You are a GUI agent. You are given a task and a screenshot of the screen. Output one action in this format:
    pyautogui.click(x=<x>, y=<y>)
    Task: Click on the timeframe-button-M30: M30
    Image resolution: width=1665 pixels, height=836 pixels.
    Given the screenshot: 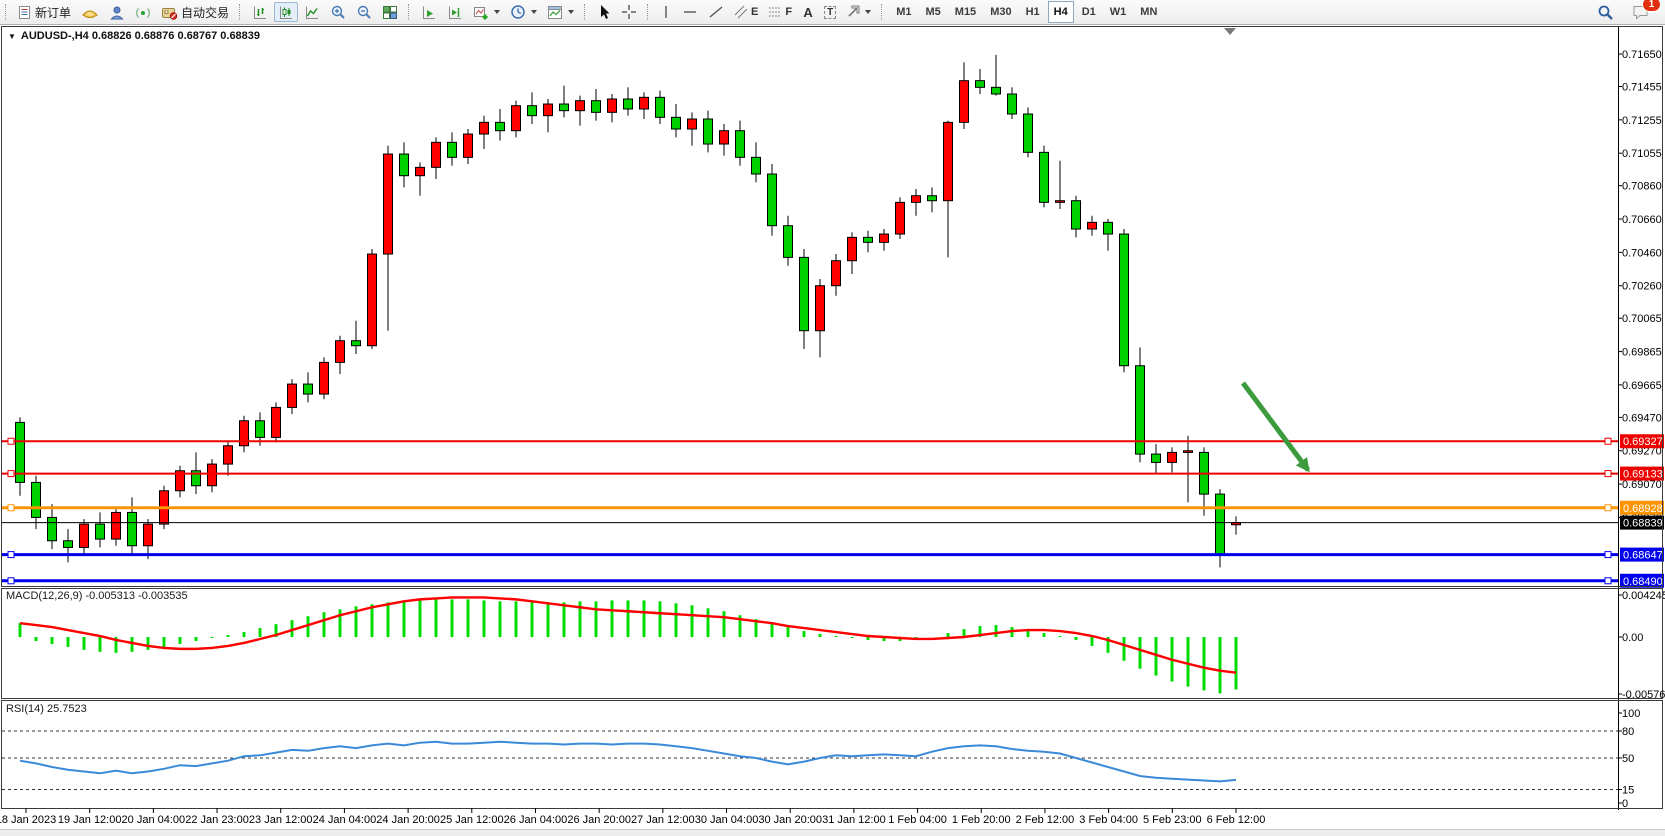 What is the action you would take?
    pyautogui.click(x=1001, y=12)
    